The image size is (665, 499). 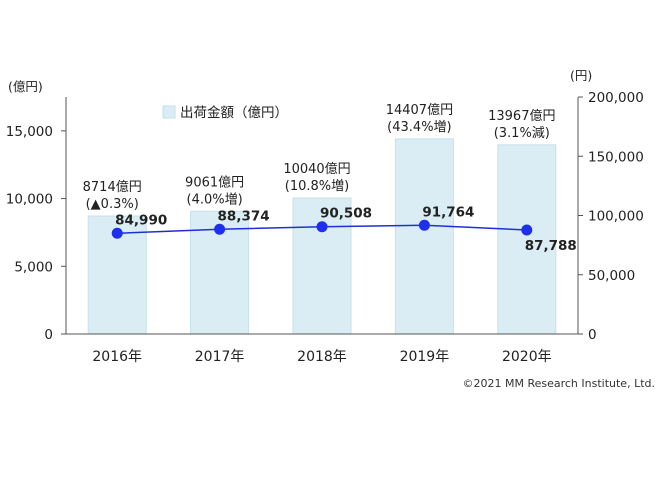 I want to click on bar-label-change-3: (43.4%増), so click(x=419, y=127).